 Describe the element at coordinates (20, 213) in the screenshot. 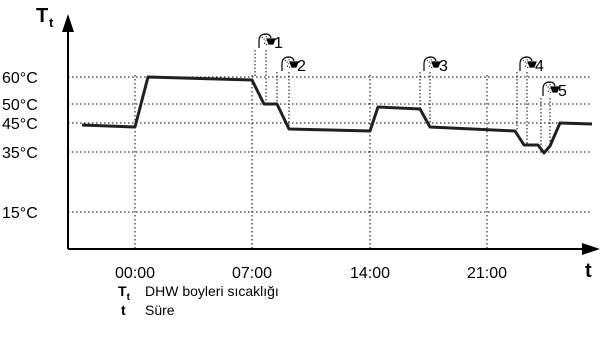

I see `y-tick-label: 15°C` at that location.